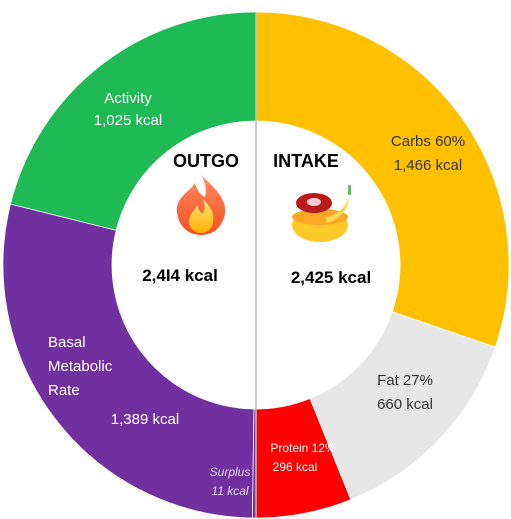  Describe the element at coordinates (80, 366) in the screenshot. I see `bmr-name-label-line2: Metabolic` at that location.